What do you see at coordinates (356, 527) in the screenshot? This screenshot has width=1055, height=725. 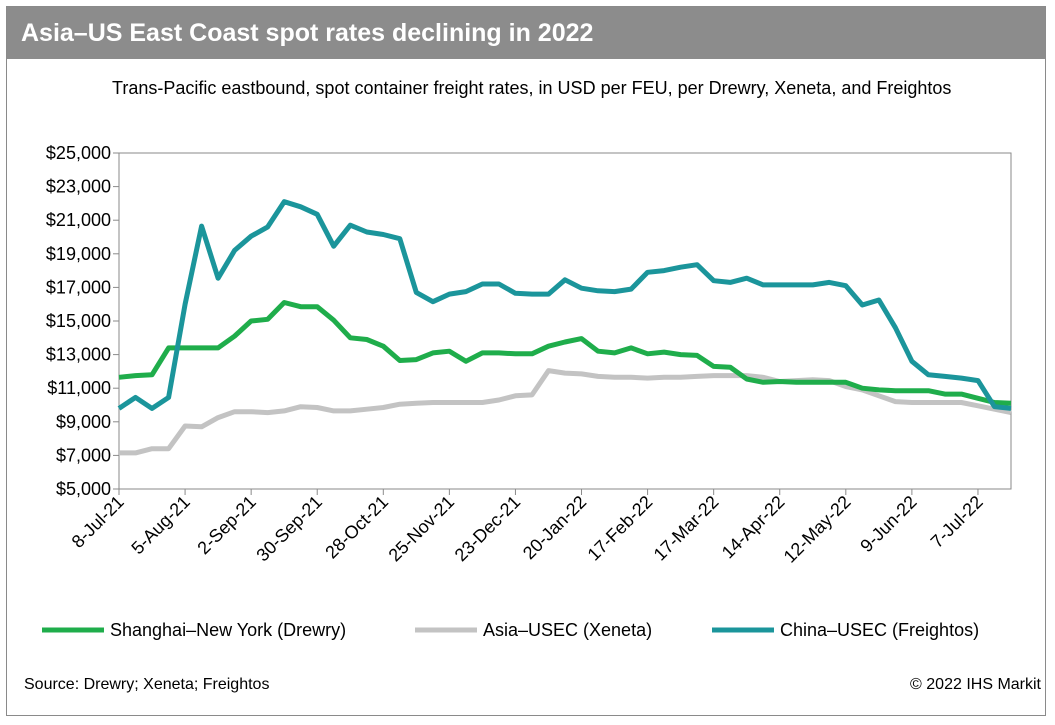 I see `x-tick-label: 28-Oct-21` at bounding box center [356, 527].